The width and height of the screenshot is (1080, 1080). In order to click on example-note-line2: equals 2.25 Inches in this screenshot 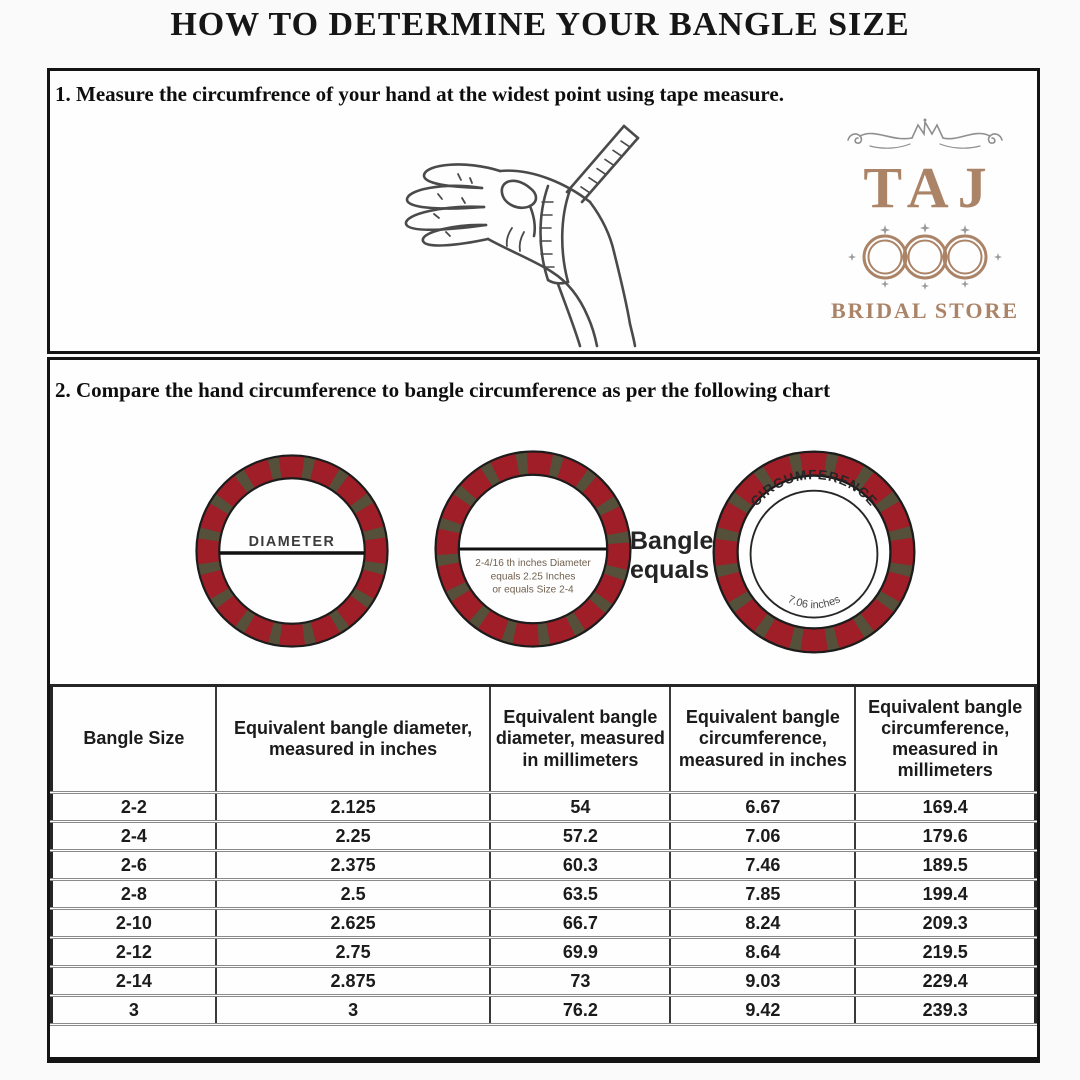, I will do `click(533, 576)`.